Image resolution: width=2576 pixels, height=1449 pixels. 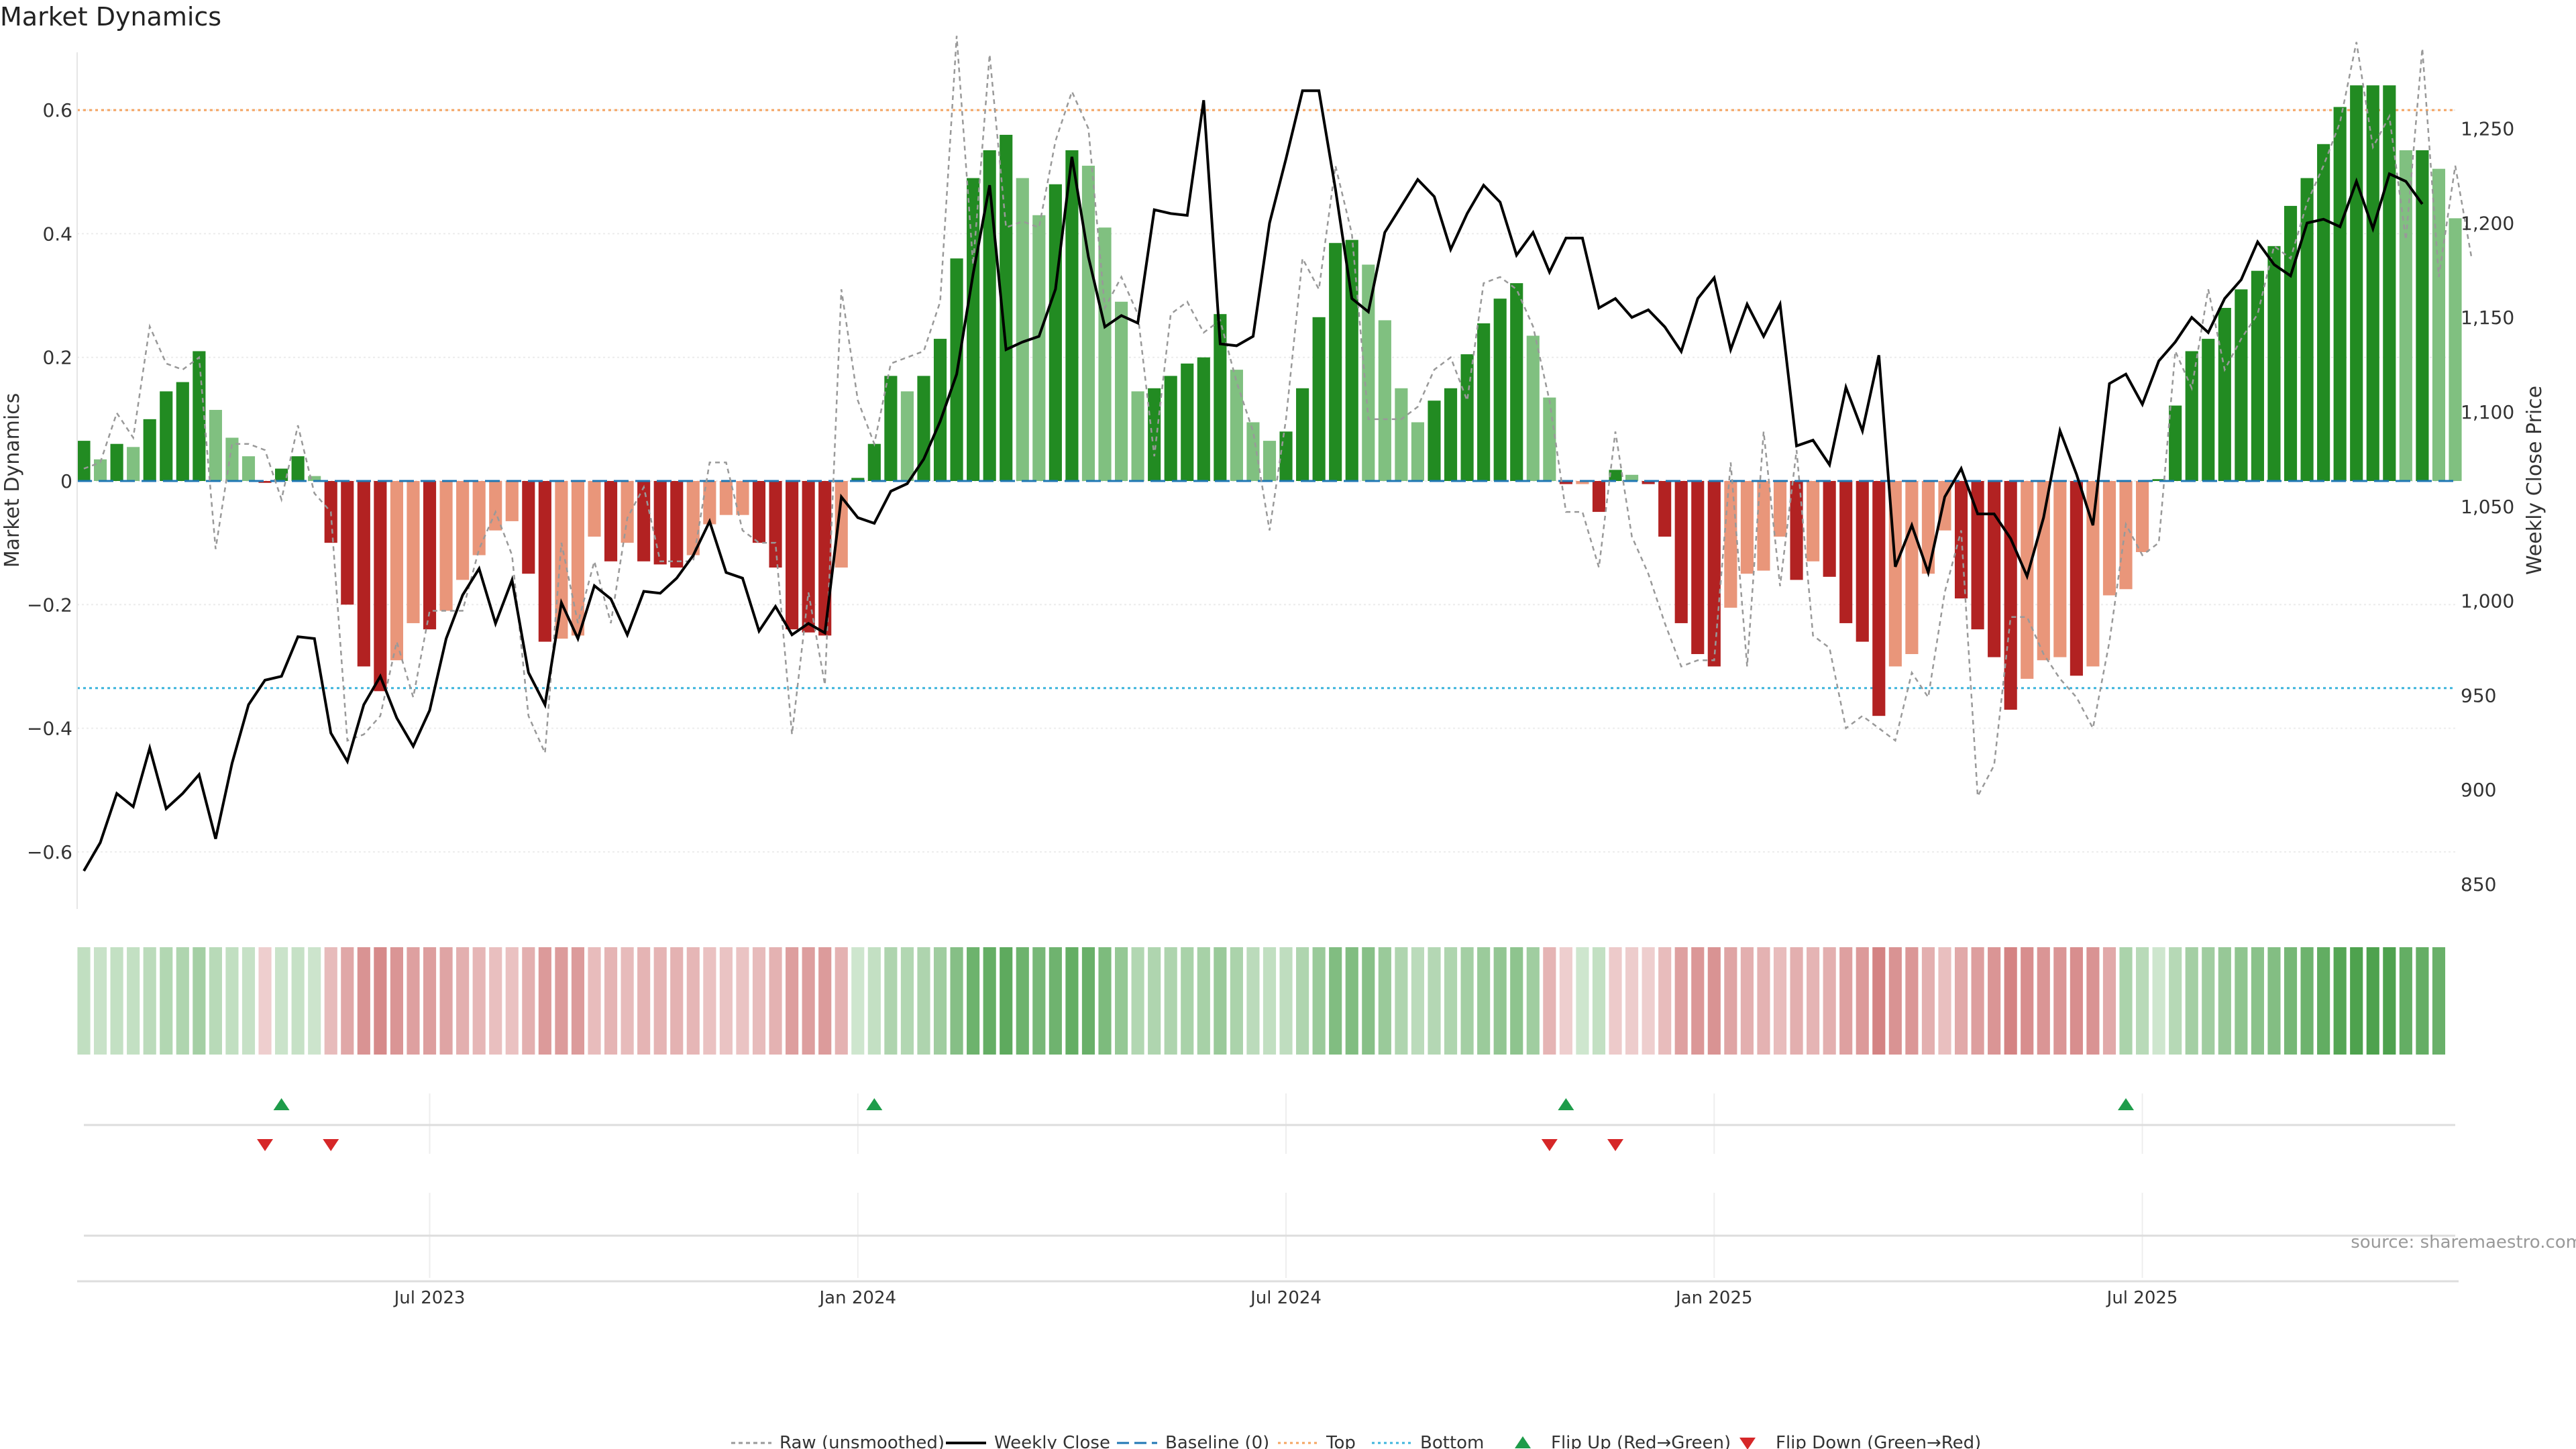 I want to click on y-right-tick-label: 1,250, so click(x=2487, y=129).